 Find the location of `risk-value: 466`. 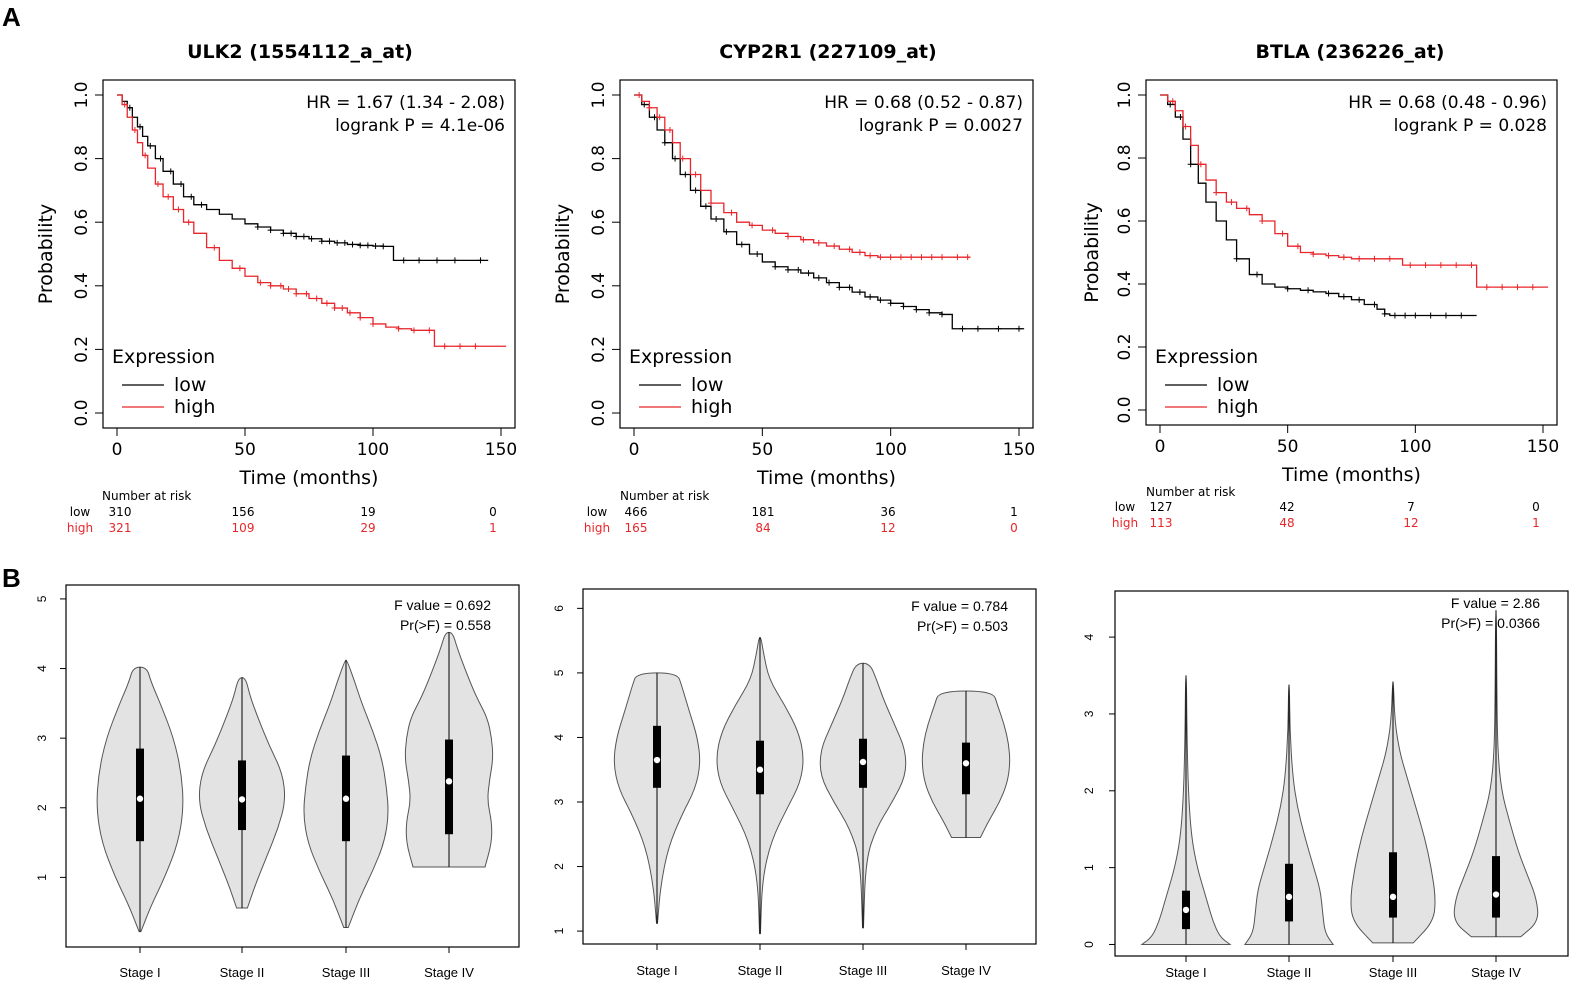

risk-value: 466 is located at coordinates (636, 512).